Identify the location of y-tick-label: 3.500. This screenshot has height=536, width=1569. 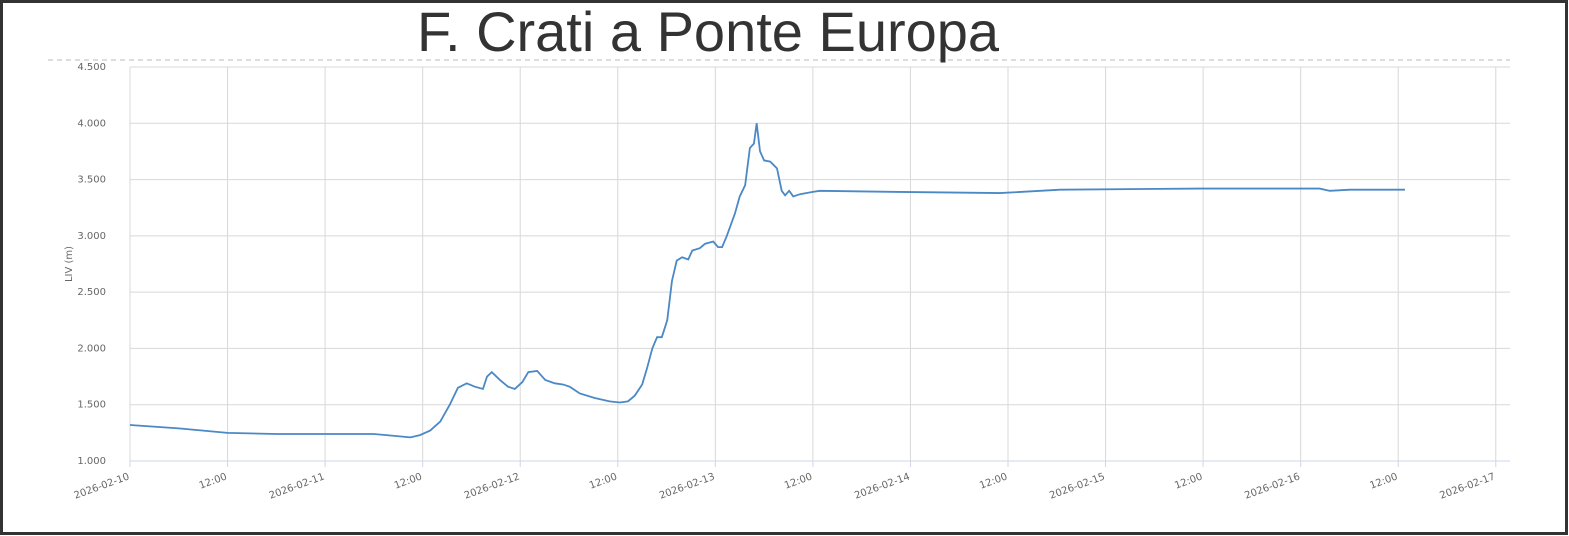
(91, 180).